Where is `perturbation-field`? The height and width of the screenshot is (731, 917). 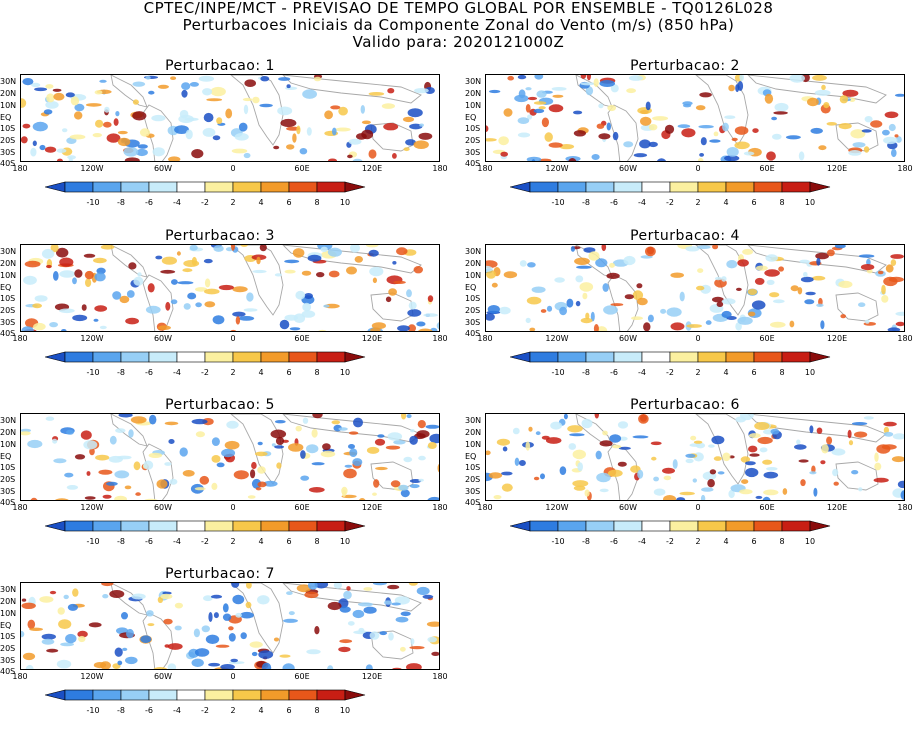 perturbation-field is located at coordinates (230, 288).